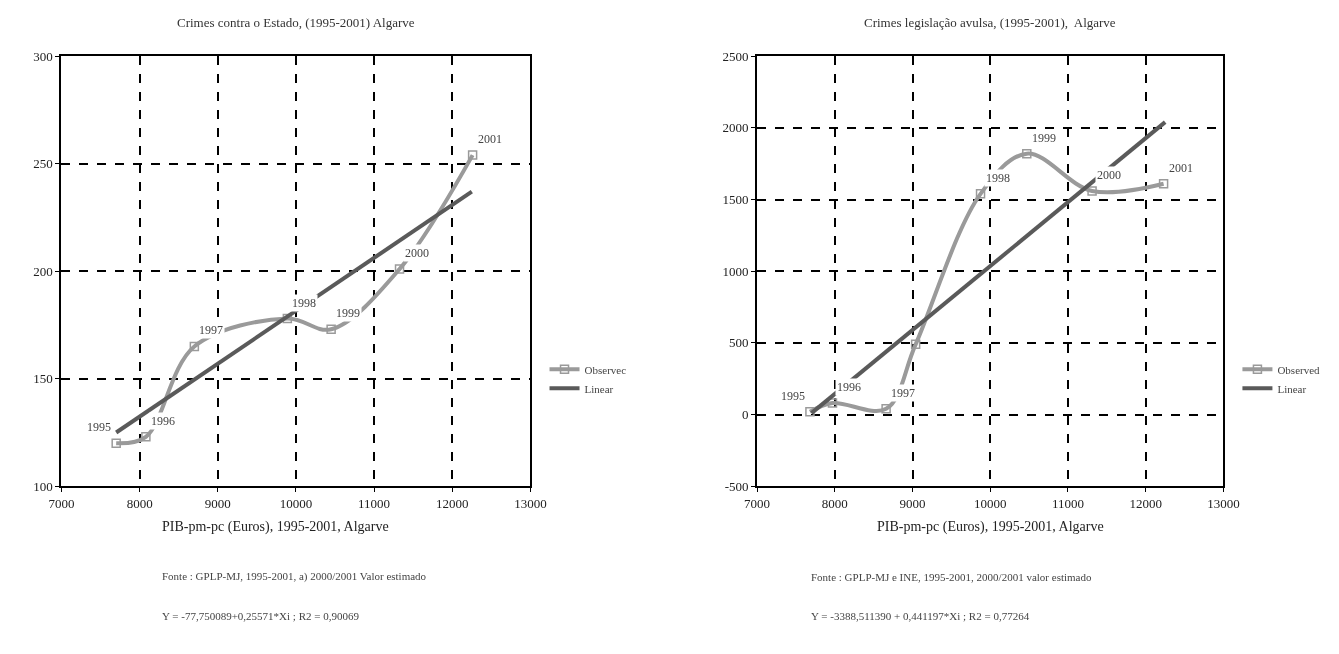 This screenshot has height=654, width=1339. I want to click on y-tick-label: 0, so click(745, 415).